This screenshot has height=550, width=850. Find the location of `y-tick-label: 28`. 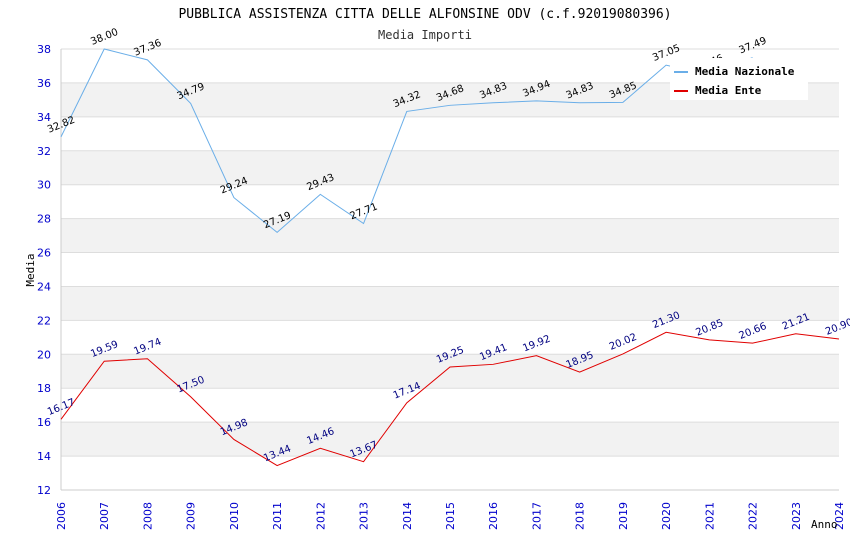

y-tick-label: 28 is located at coordinates (44, 219).